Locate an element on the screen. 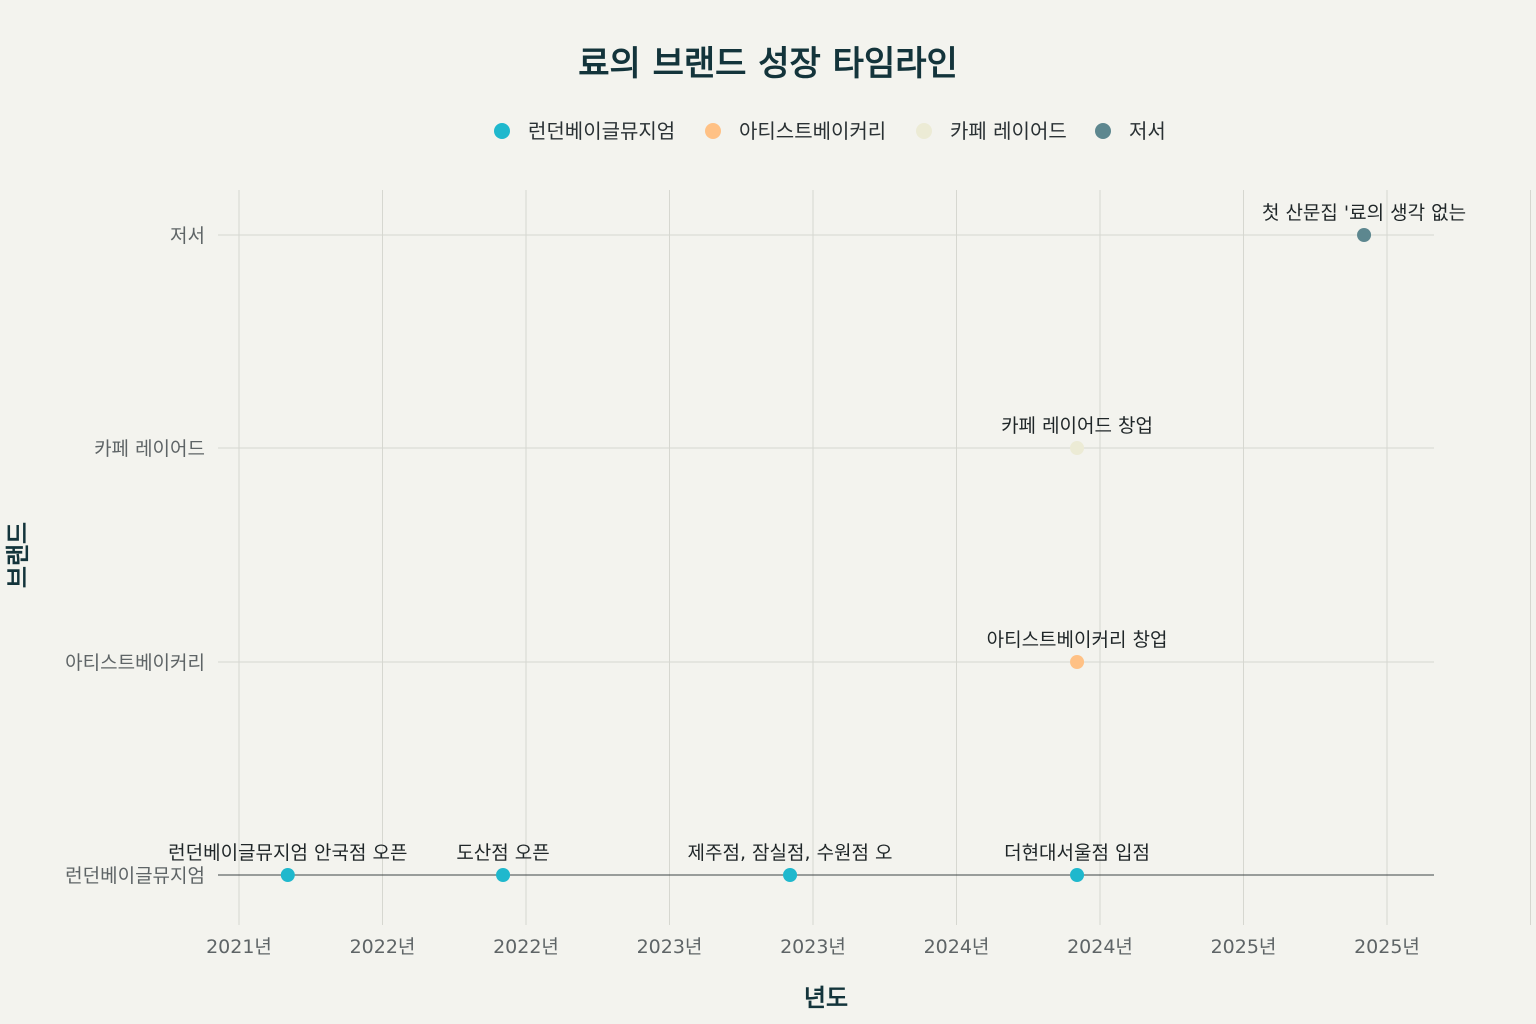  data-label: 도산점 오픈 is located at coordinates (502, 853).